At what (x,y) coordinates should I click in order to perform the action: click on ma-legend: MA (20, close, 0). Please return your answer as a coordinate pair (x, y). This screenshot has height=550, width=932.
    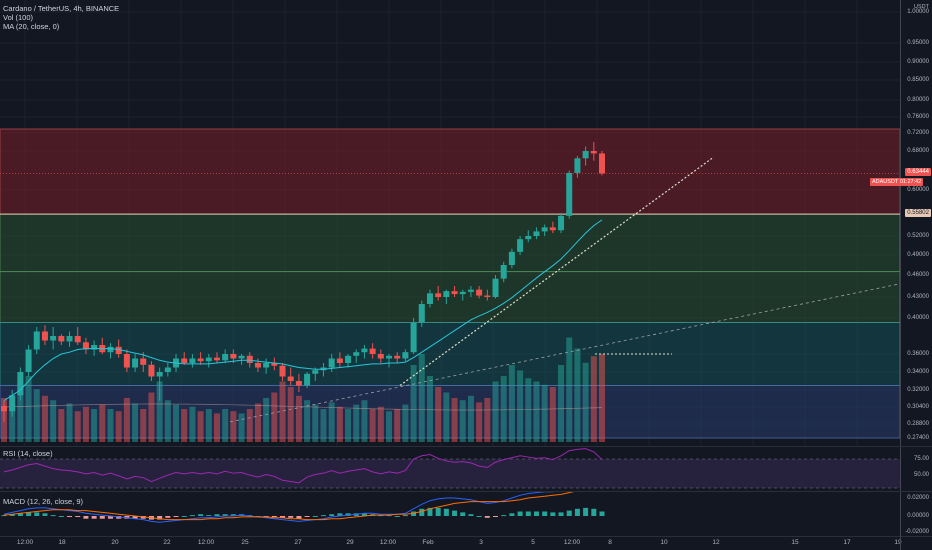
    Looking at the image, I should click on (31, 26).